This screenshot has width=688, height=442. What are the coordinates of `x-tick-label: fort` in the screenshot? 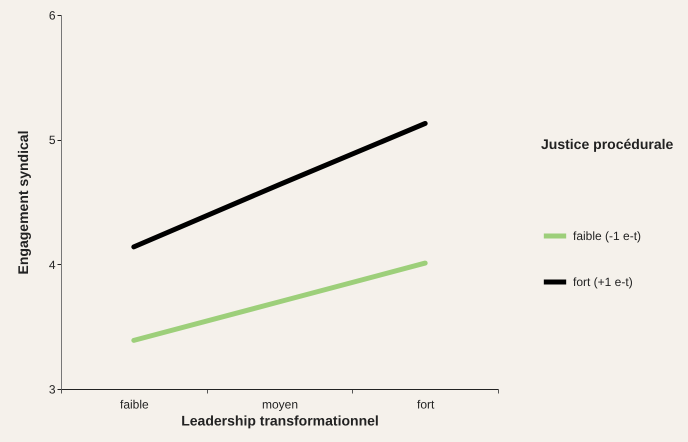 It's located at (425, 405).